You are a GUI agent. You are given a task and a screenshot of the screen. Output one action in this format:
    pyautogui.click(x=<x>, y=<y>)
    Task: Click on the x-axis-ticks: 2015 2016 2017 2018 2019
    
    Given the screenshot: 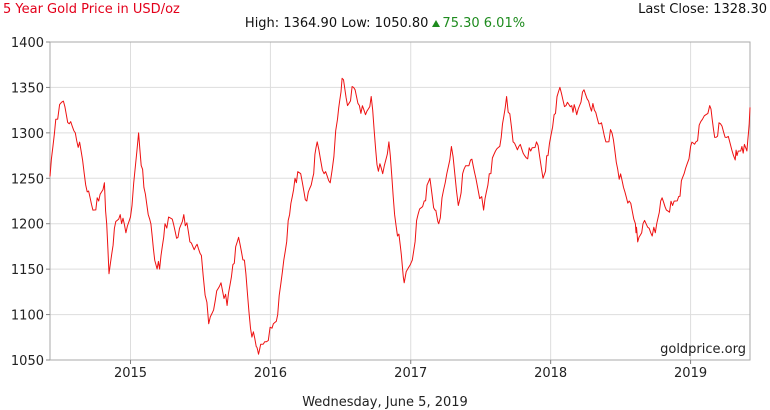 What is the action you would take?
    pyautogui.click(x=410, y=370)
    